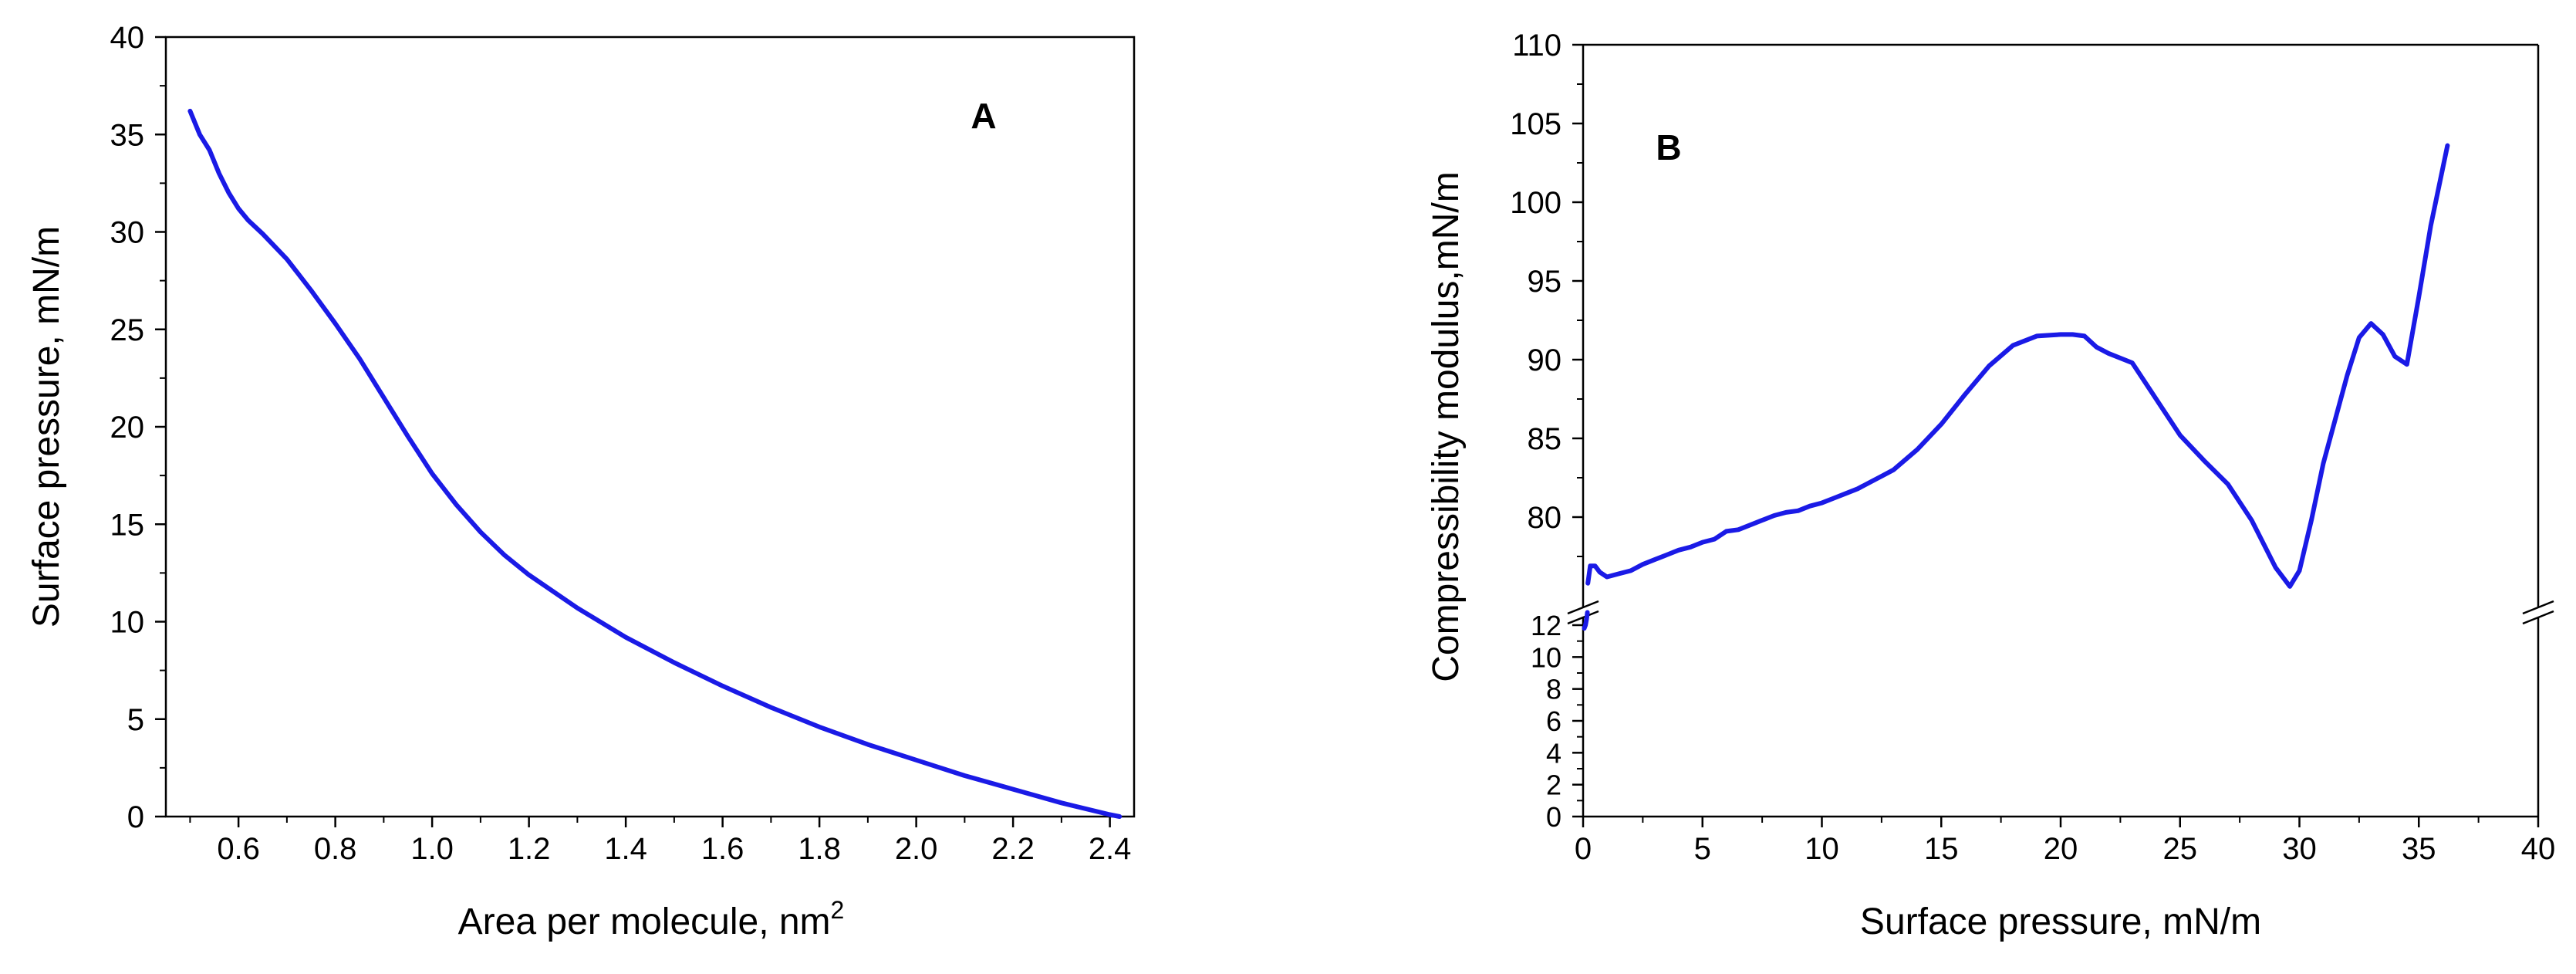  What do you see at coordinates (1553, 817) in the screenshot?
I see `y-tick-label-lower: 0` at bounding box center [1553, 817].